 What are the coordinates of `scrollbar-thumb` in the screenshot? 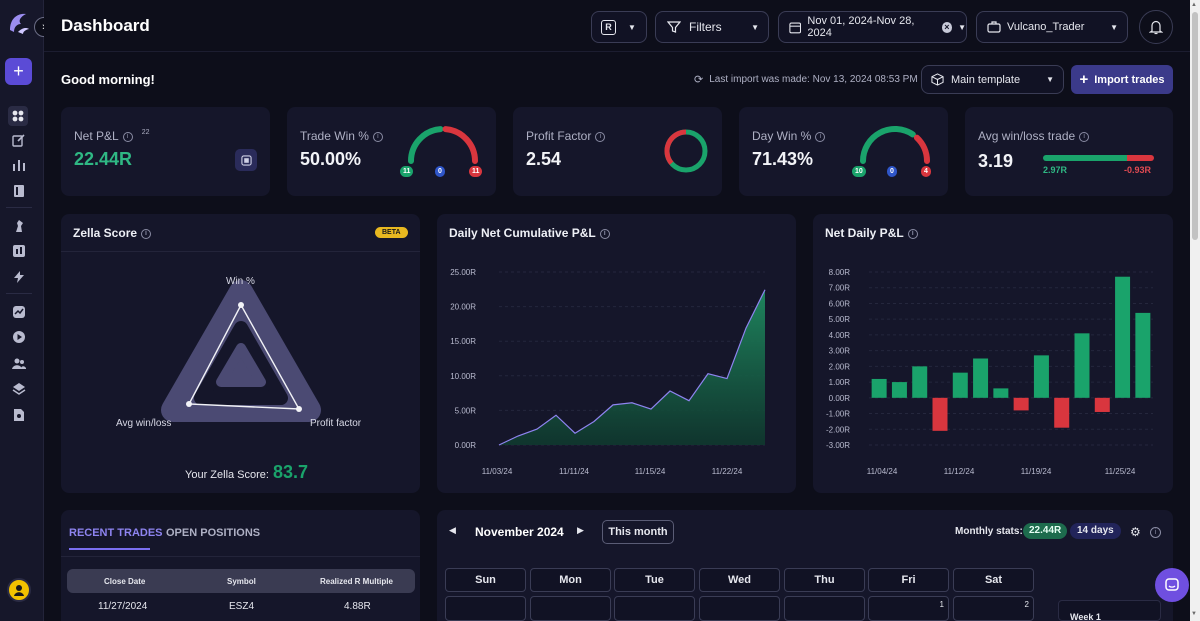 It's located at (1195, 126).